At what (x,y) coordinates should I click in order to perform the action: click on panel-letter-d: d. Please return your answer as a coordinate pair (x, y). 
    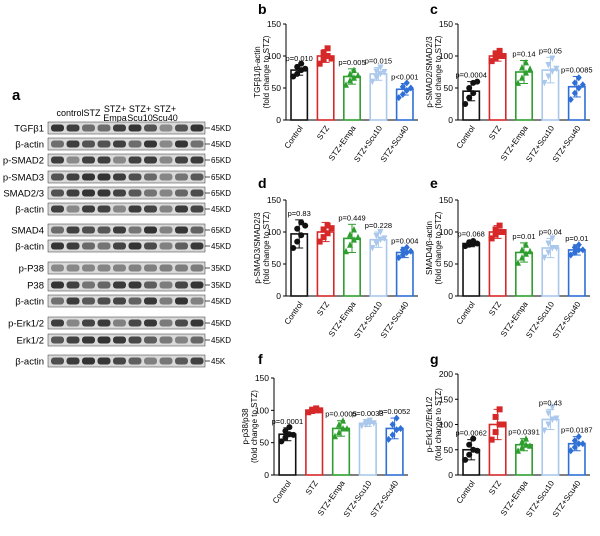
    Looking at the image, I should click on (262, 183).